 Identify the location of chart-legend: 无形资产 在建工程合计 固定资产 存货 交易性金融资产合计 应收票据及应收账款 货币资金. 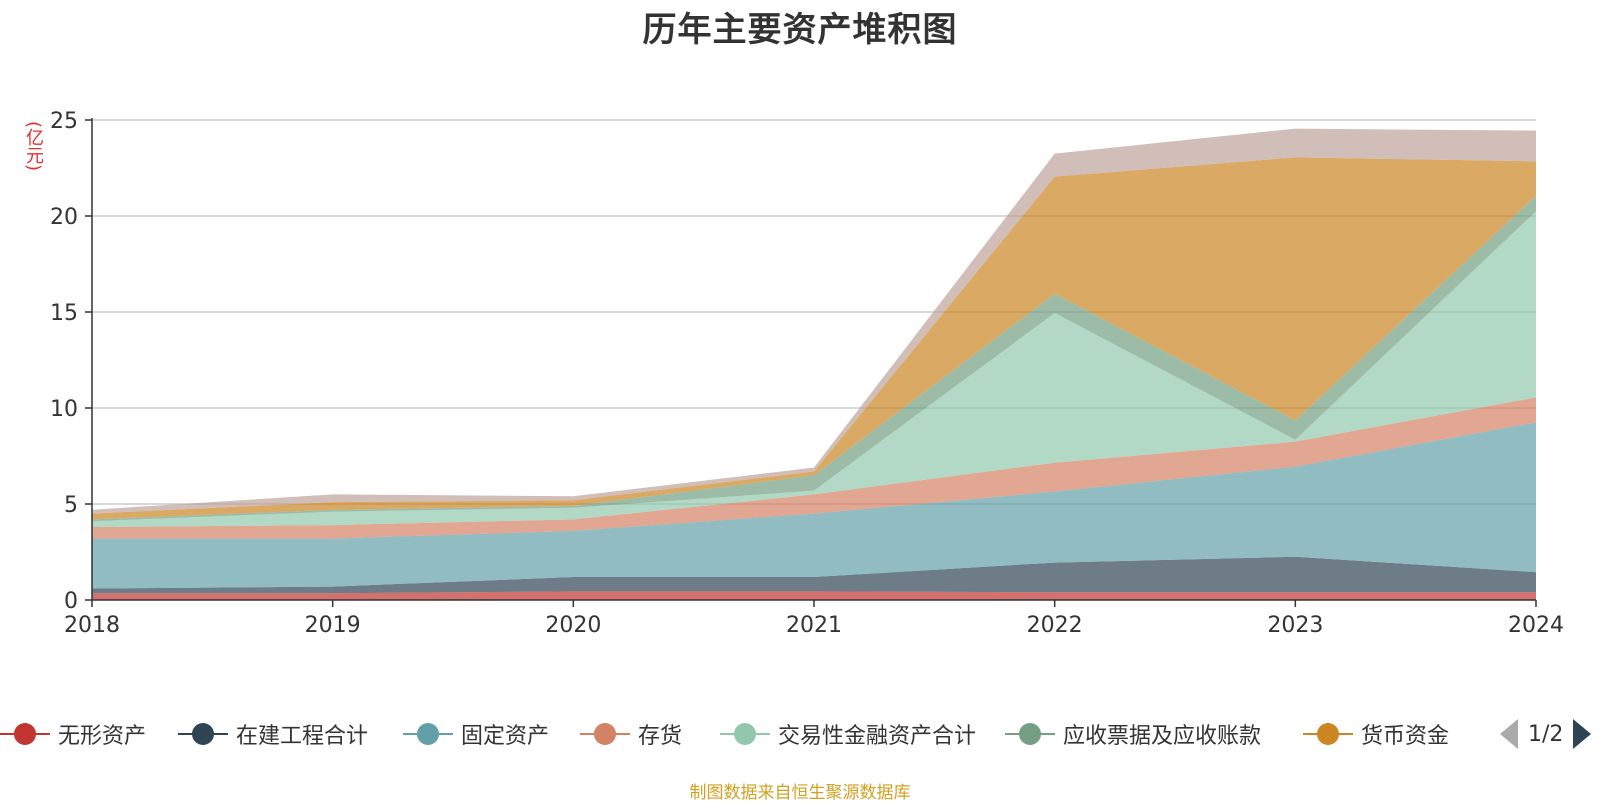
(800, 734).